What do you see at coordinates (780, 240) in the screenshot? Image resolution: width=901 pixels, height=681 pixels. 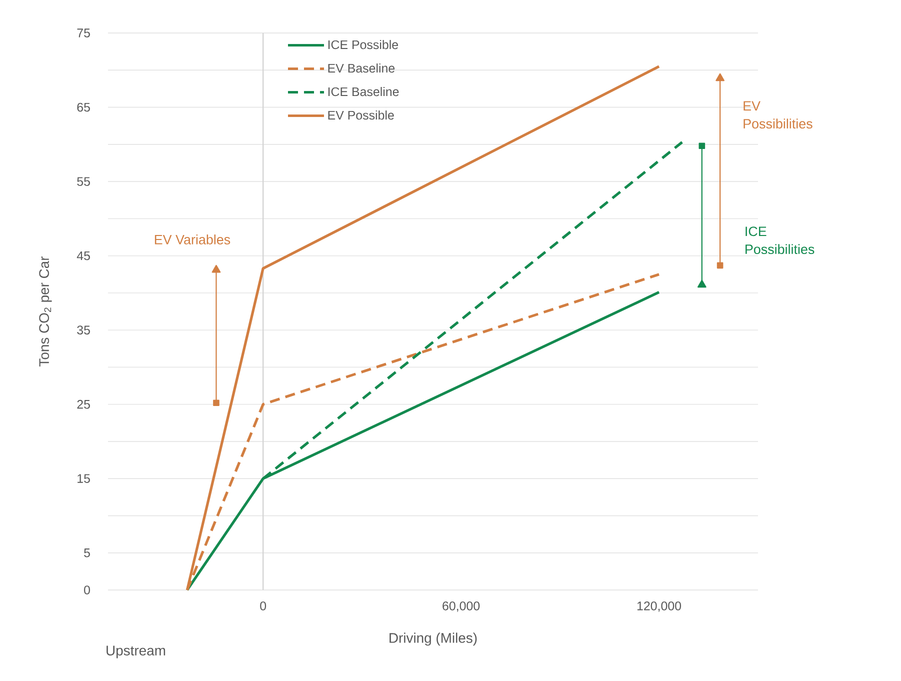 I see `annotation: ICE Possibilities` at bounding box center [780, 240].